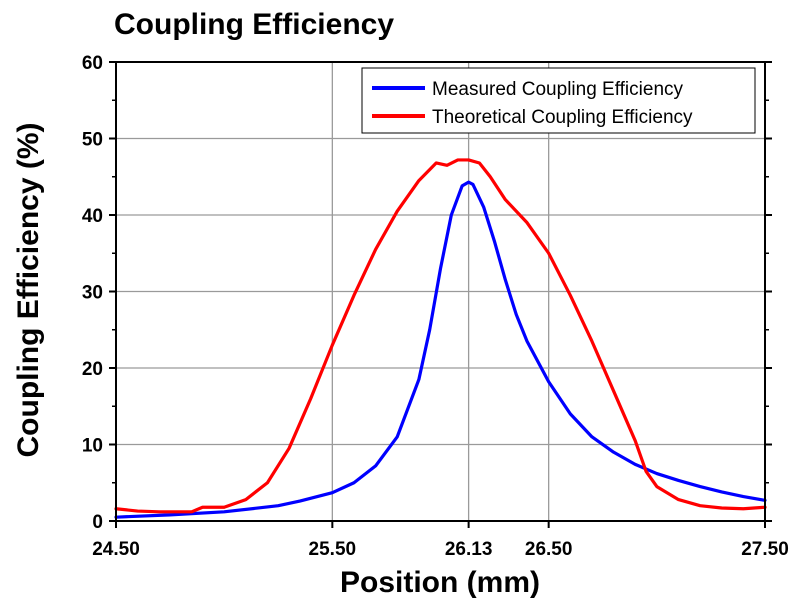  I want to click on y-tick-label: 20, so click(92, 369).